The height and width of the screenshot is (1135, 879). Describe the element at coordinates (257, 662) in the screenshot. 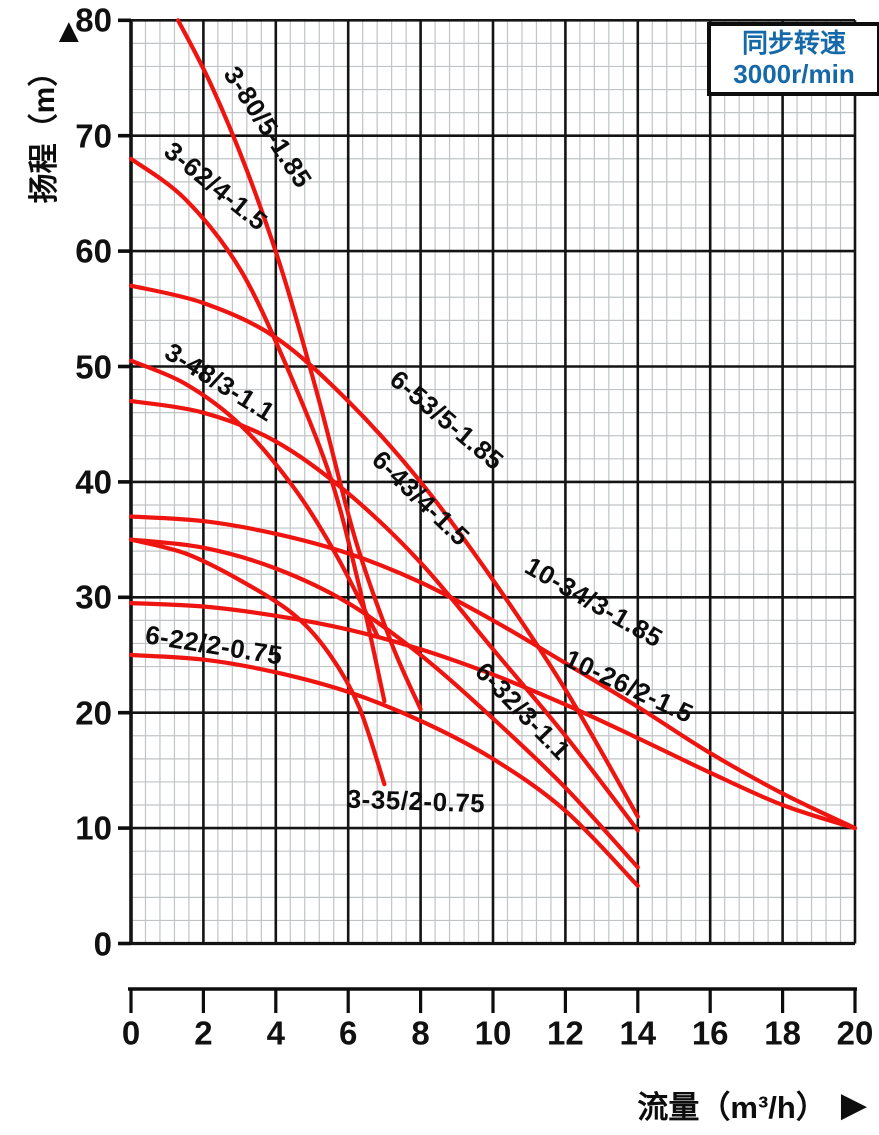

I see `pump-curve-3-35/2-0.75` at that location.